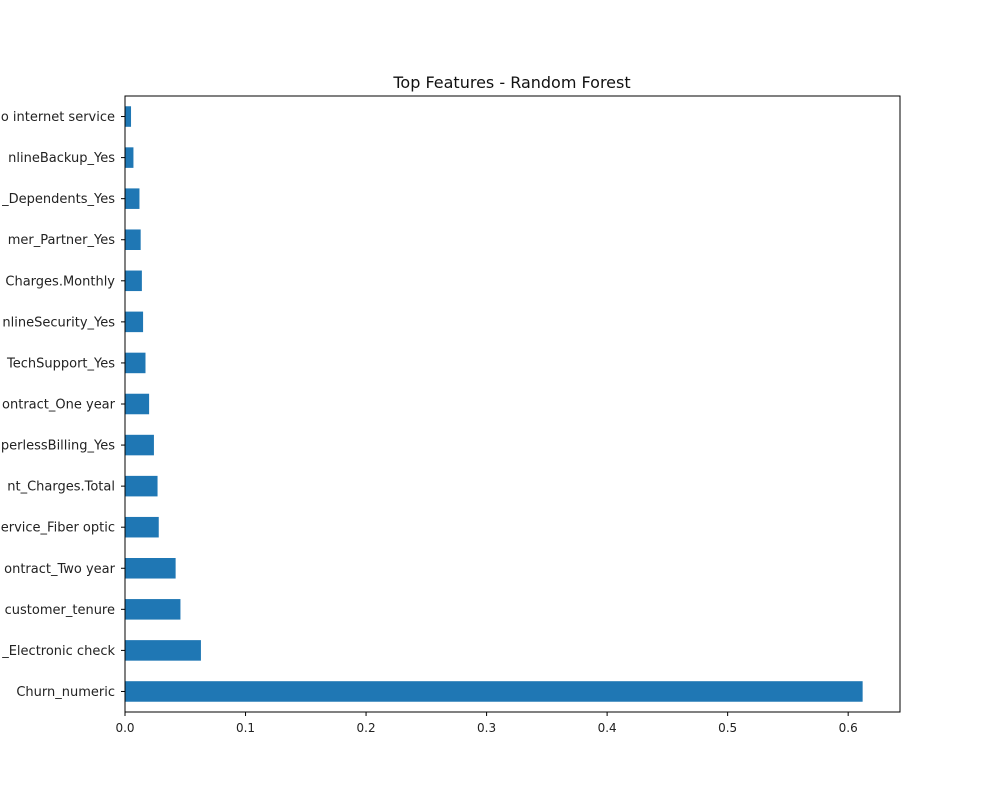  Describe the element at coordinates (60, 363) in the screenshot. I see `y-tick-label: TechSupport_Yes` at that location.